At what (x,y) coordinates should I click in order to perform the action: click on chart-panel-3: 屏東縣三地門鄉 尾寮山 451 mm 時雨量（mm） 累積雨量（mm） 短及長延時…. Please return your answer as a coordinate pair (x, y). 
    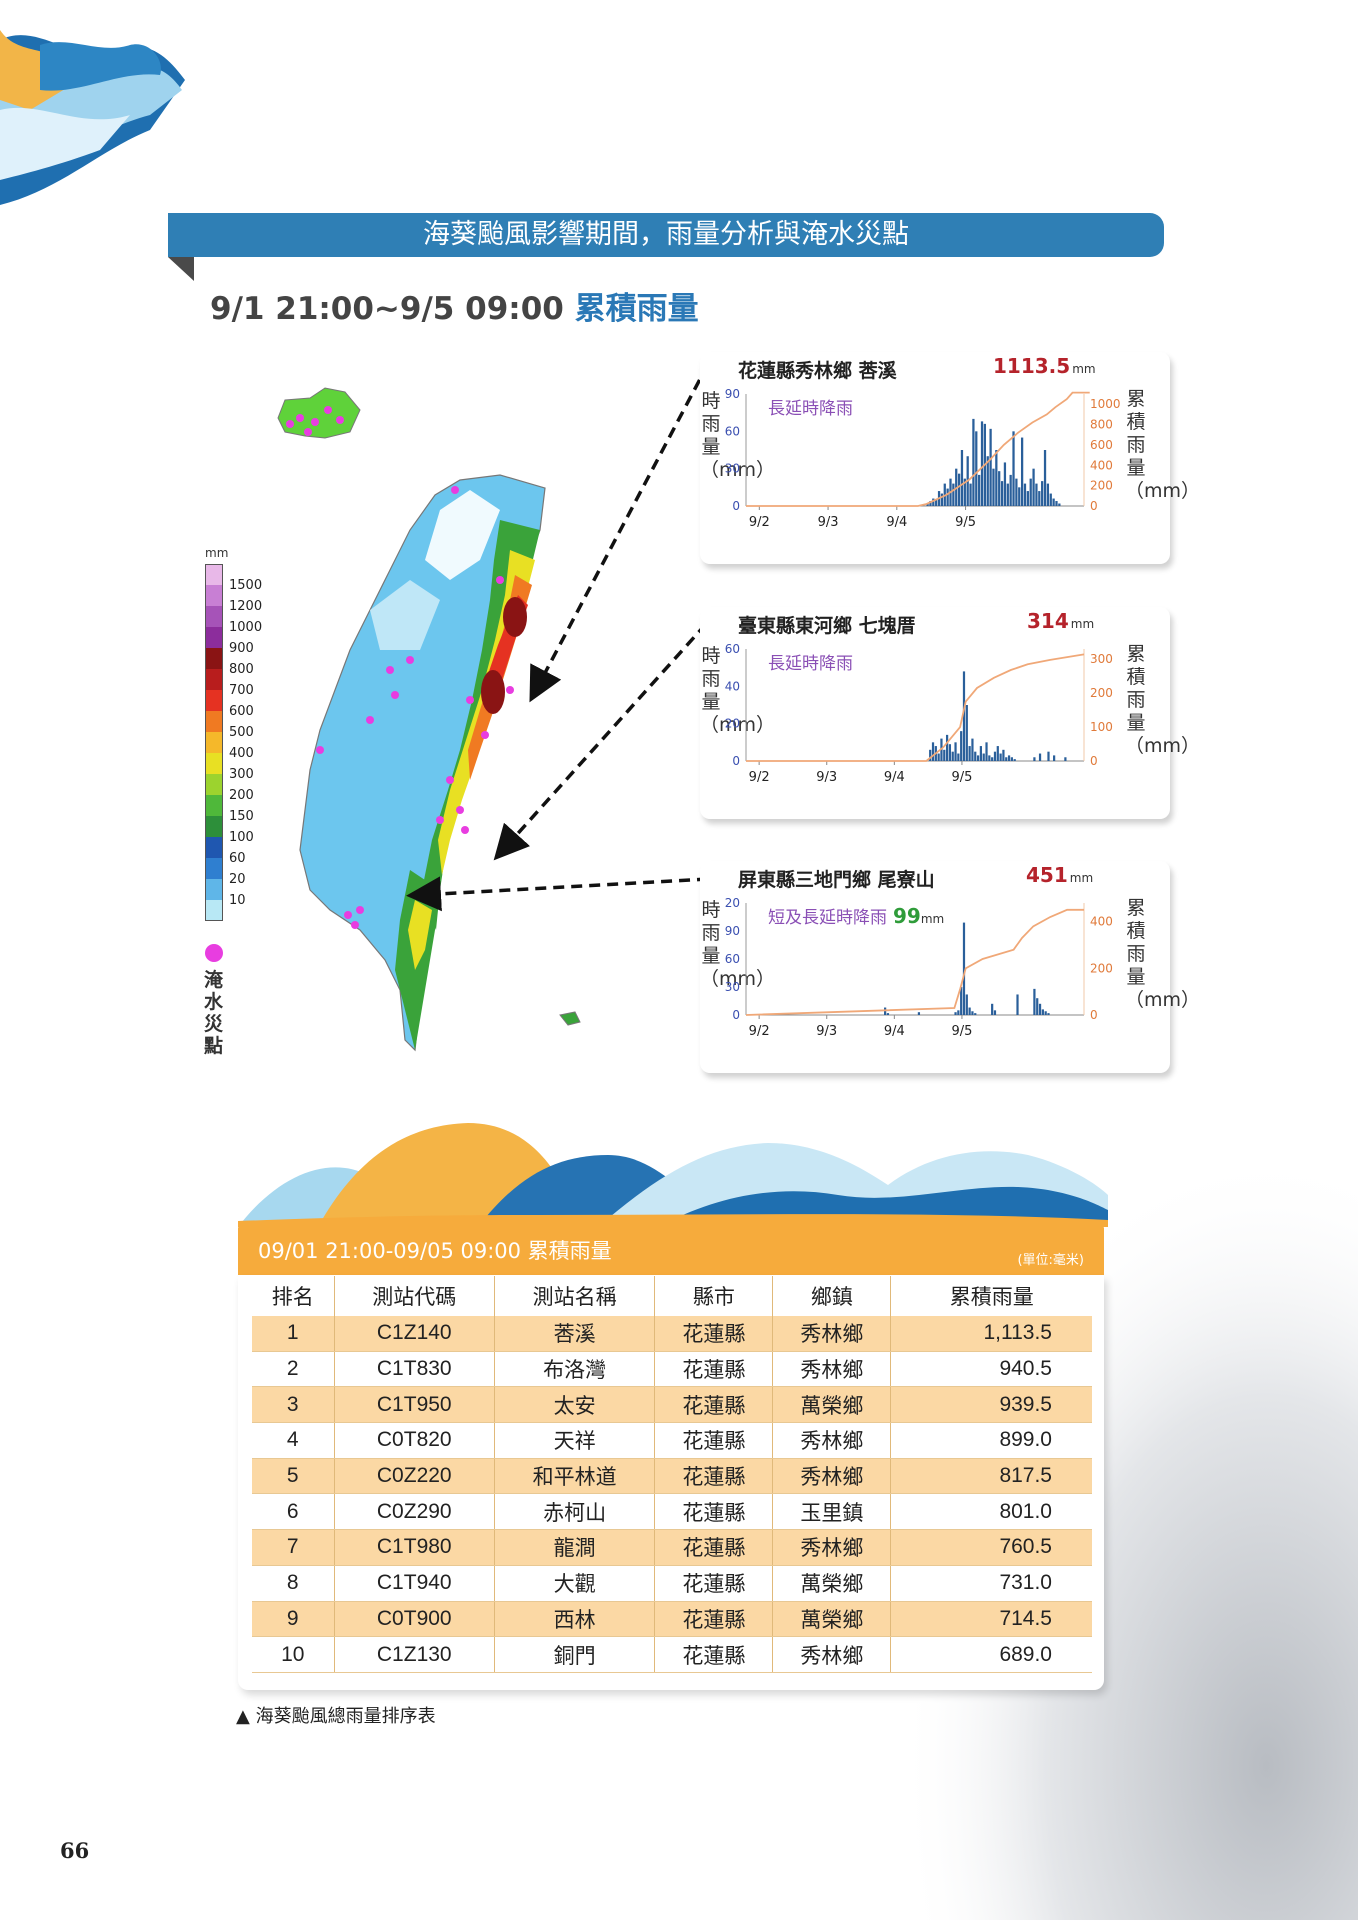
    Looking at the image, I should click on (950, 967).